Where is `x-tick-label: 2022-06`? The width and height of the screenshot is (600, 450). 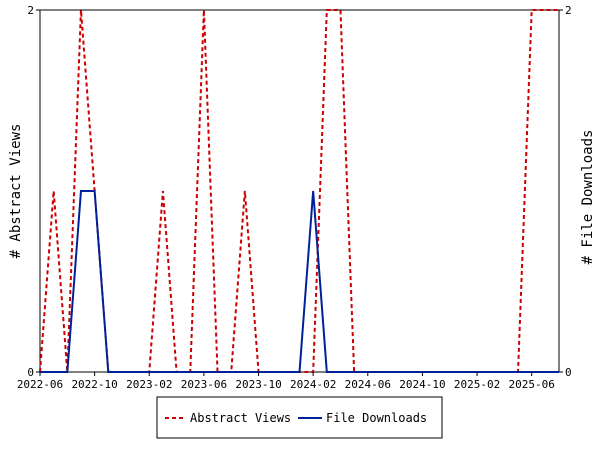
x-tick-label: 2022-06 is located at coordinates (40, 384).